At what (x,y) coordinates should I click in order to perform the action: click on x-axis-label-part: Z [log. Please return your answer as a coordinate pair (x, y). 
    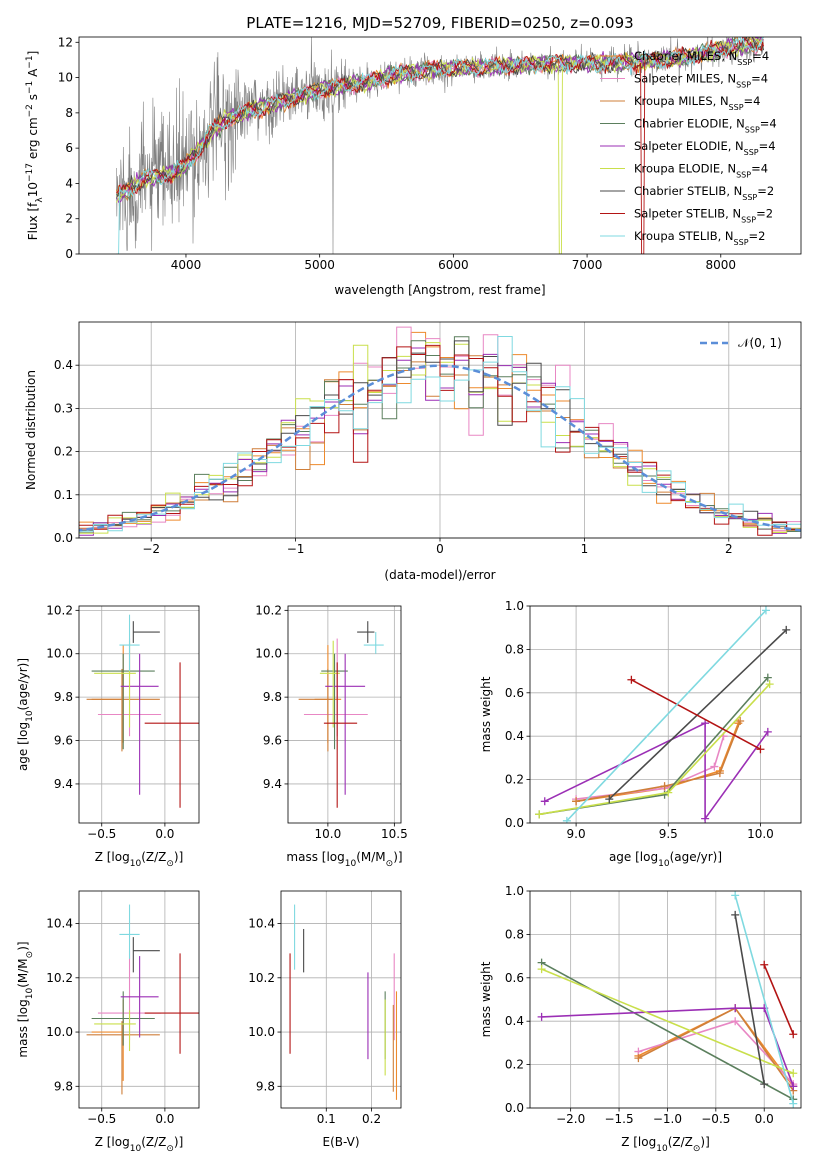
    Looking at the image, I should click on (638, 1142).